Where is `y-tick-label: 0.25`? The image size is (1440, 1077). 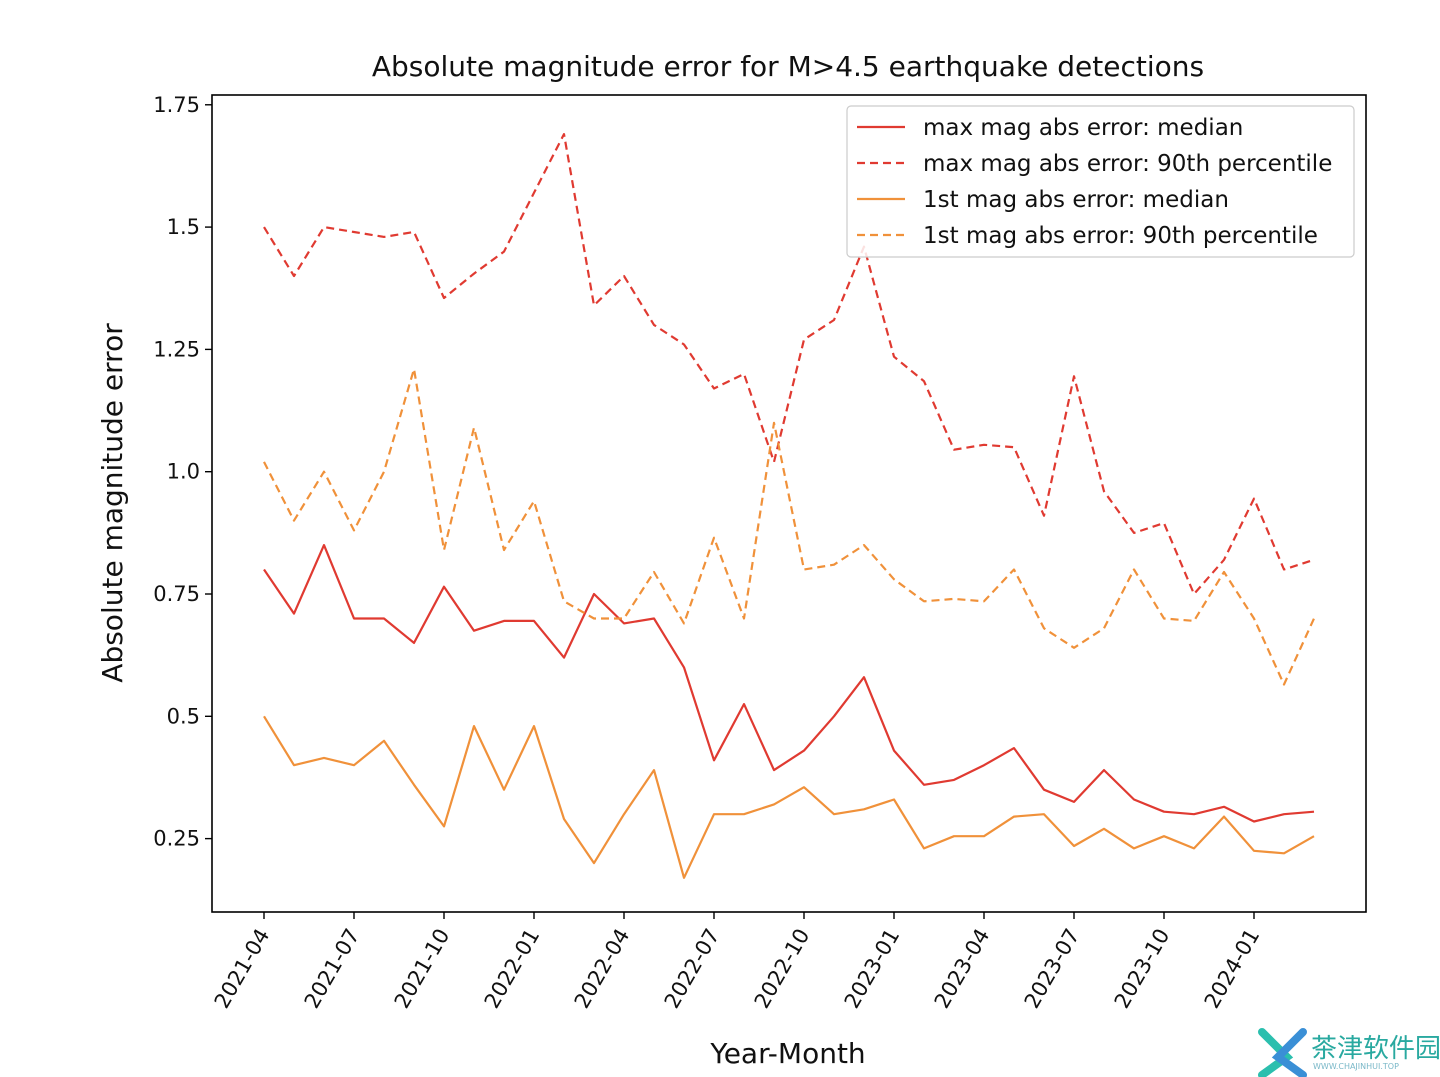 y-tick-label: 0.25 is located at coordinates (176, 839).